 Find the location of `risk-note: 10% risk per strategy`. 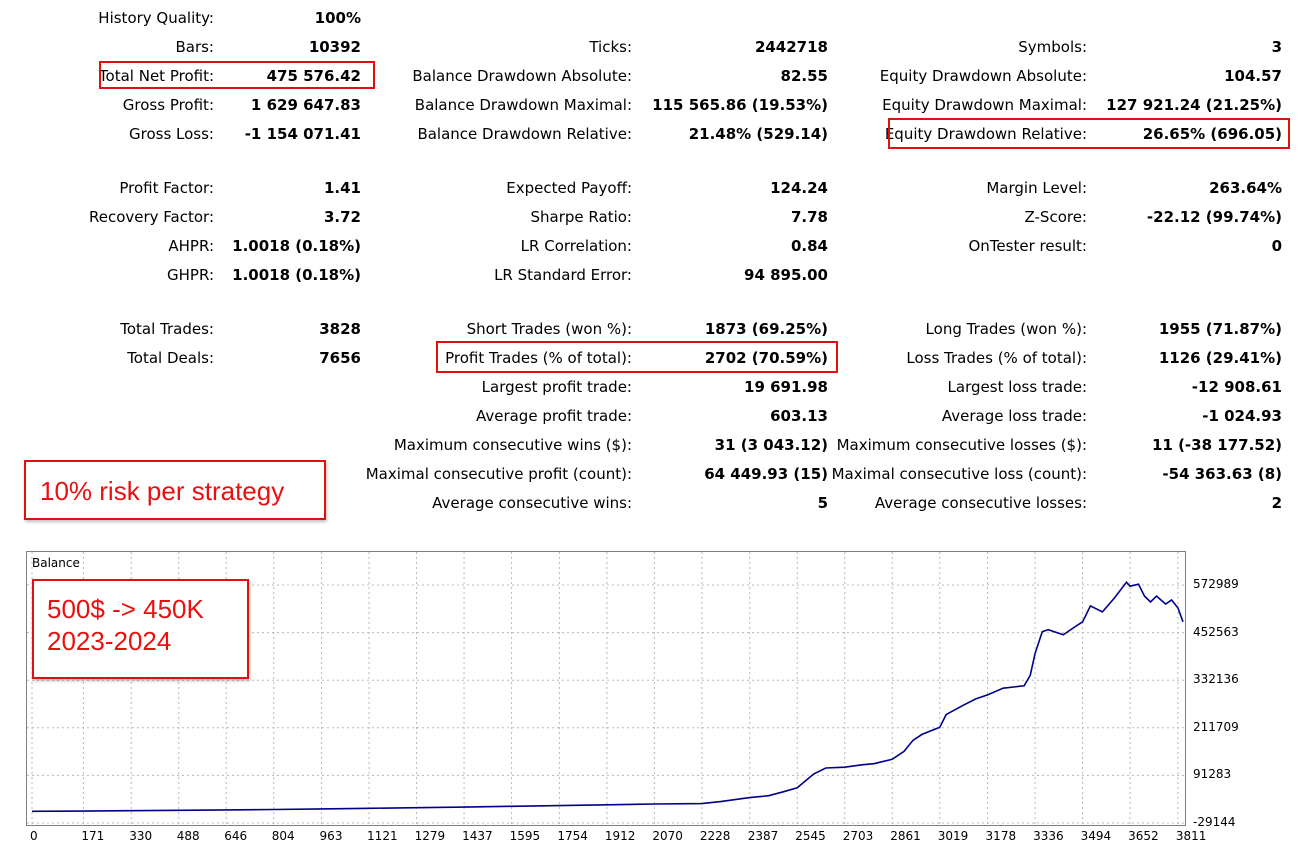

risk-note: 10% risk per strategy is located at coordinates (175, 490).